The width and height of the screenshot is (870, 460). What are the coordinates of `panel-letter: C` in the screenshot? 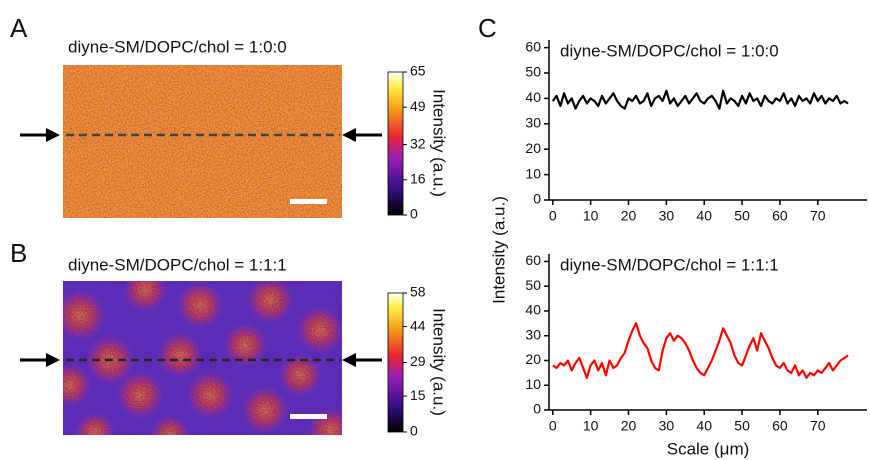 It's located at (487, 28).